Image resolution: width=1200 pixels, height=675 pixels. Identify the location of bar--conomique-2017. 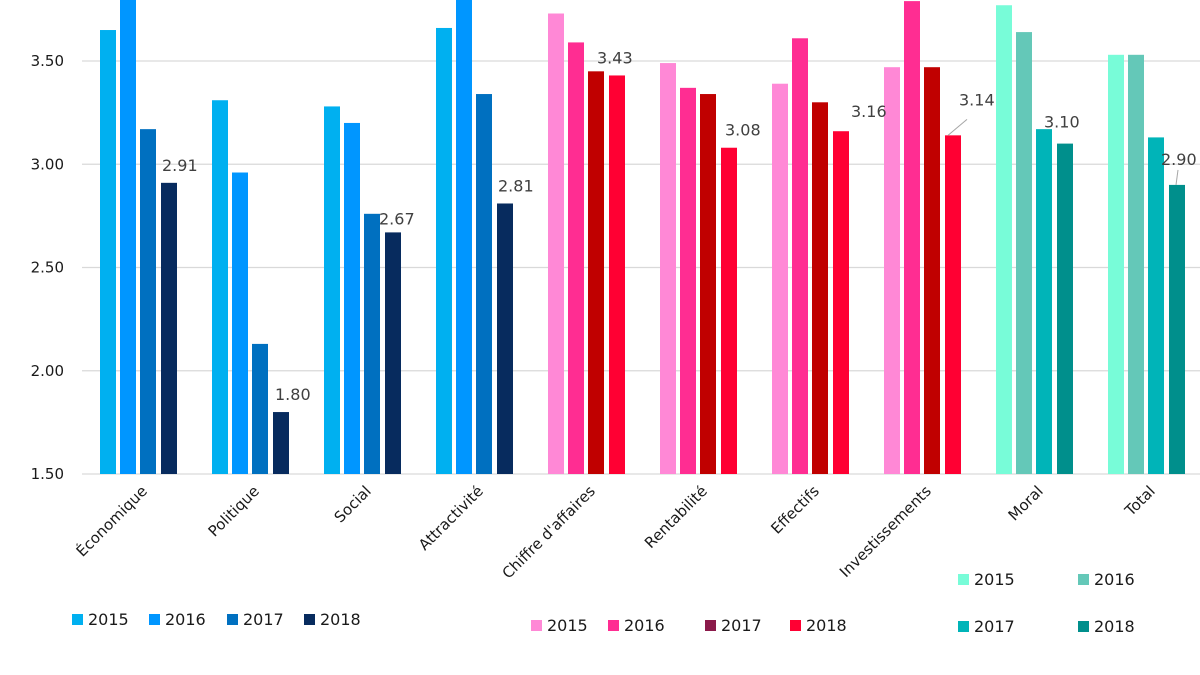
(148, 301).